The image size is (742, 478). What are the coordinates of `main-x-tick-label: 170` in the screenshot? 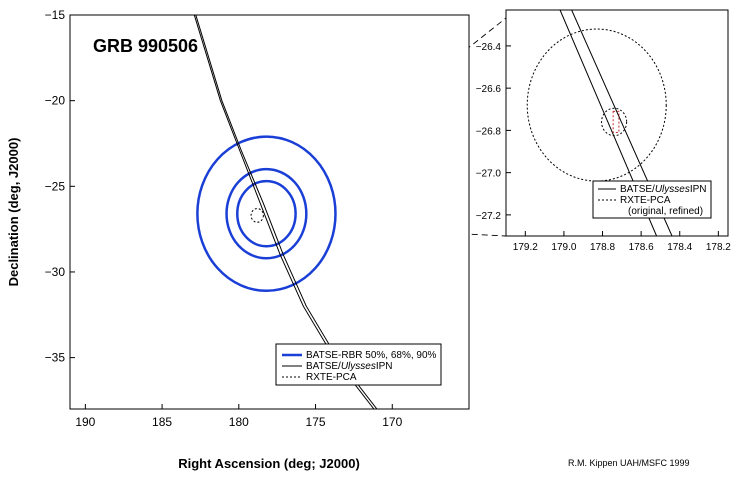 It's located at (392, 422).